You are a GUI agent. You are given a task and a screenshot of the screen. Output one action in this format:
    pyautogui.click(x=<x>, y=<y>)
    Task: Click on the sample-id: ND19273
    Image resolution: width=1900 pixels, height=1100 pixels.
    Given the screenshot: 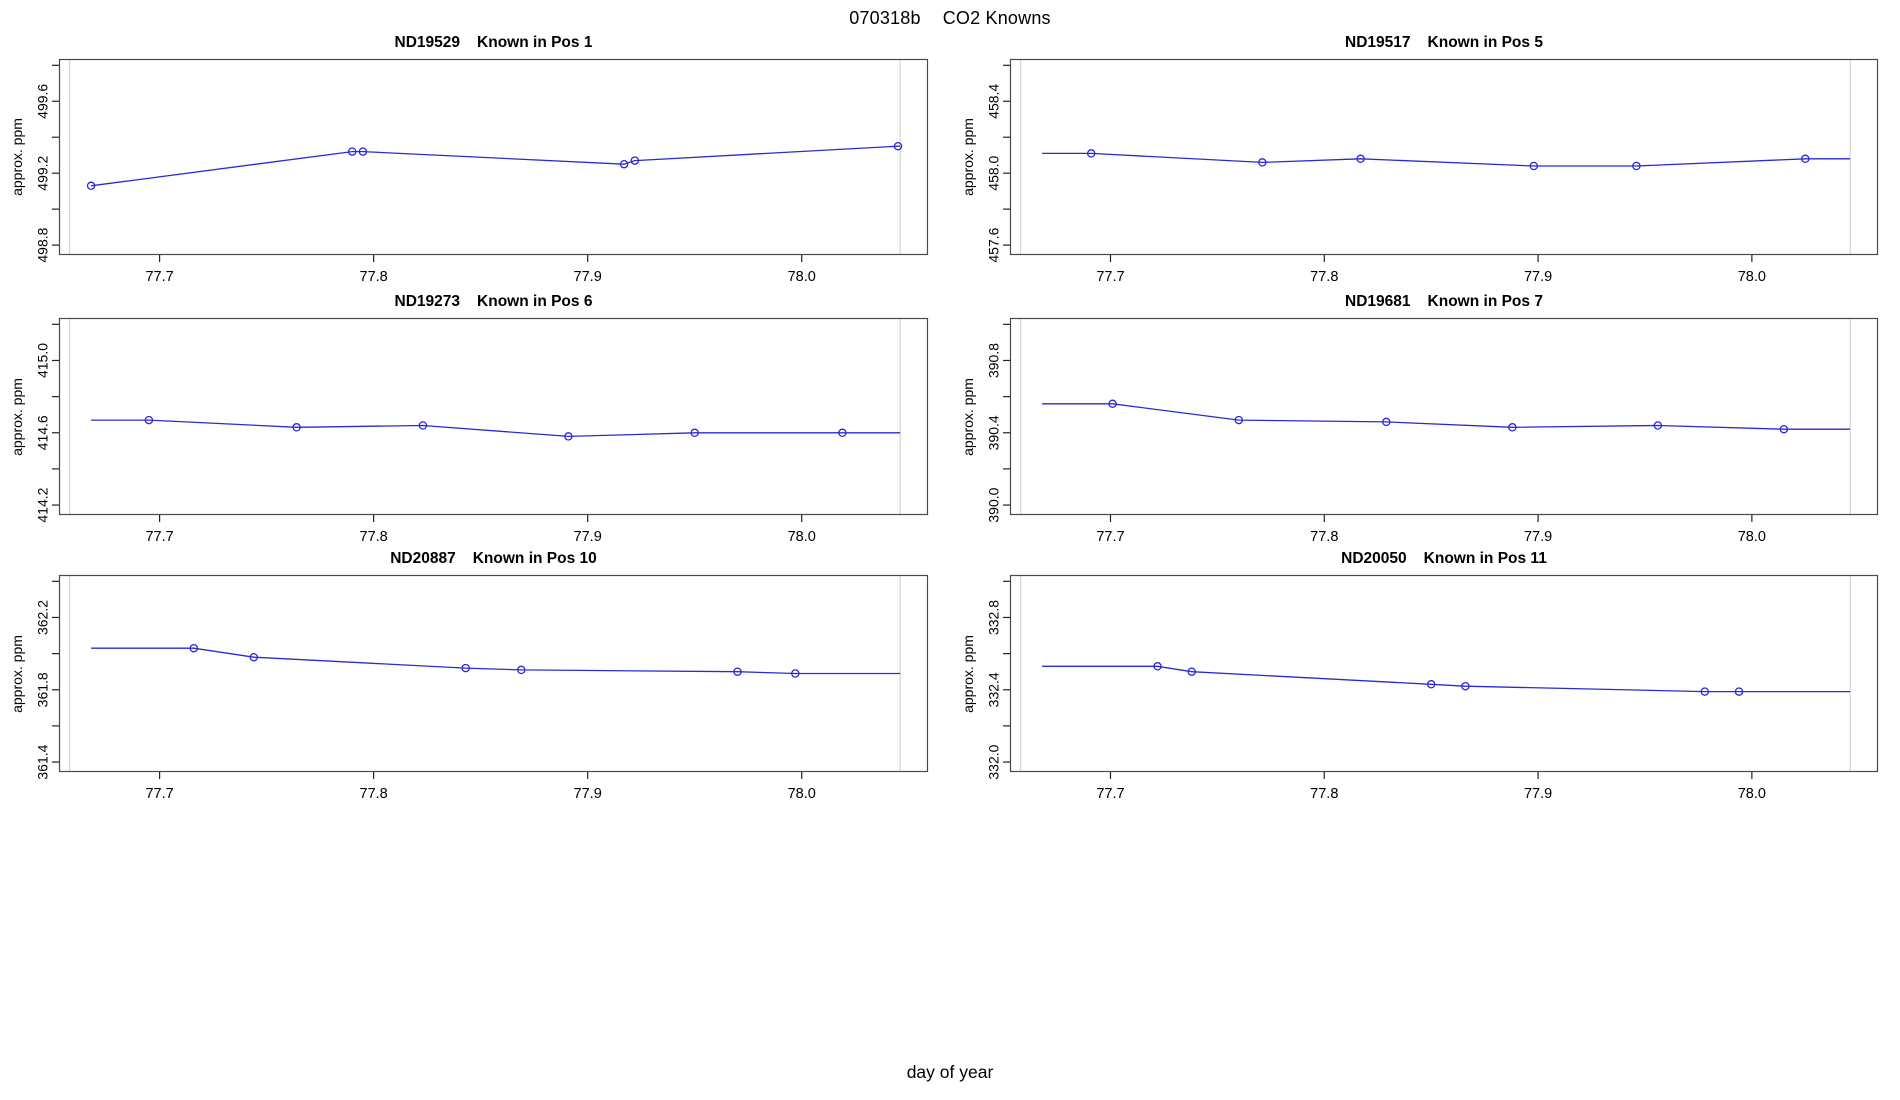 What is the action you would take?
    pyautogui.click(x=427, y=301)
    